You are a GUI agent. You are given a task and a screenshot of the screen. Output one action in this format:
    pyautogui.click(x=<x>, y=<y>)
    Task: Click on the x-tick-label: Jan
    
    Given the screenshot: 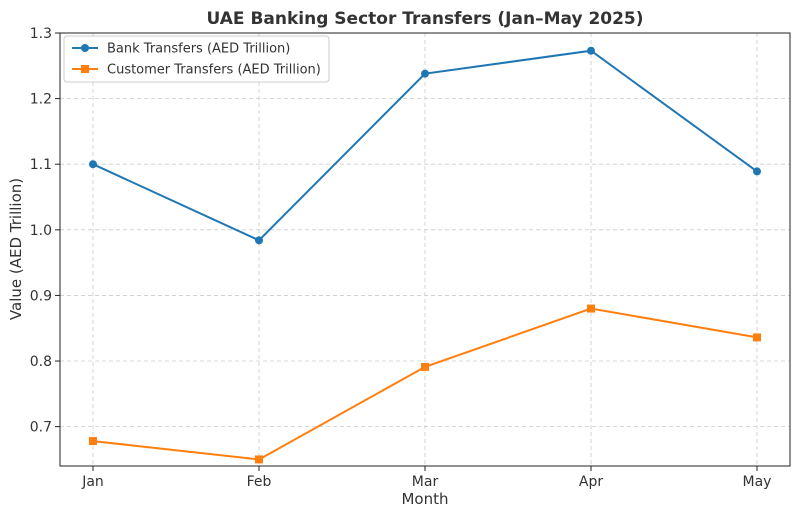 What is the action you would take?
    pyautogui.click(x=92, y=482)
    